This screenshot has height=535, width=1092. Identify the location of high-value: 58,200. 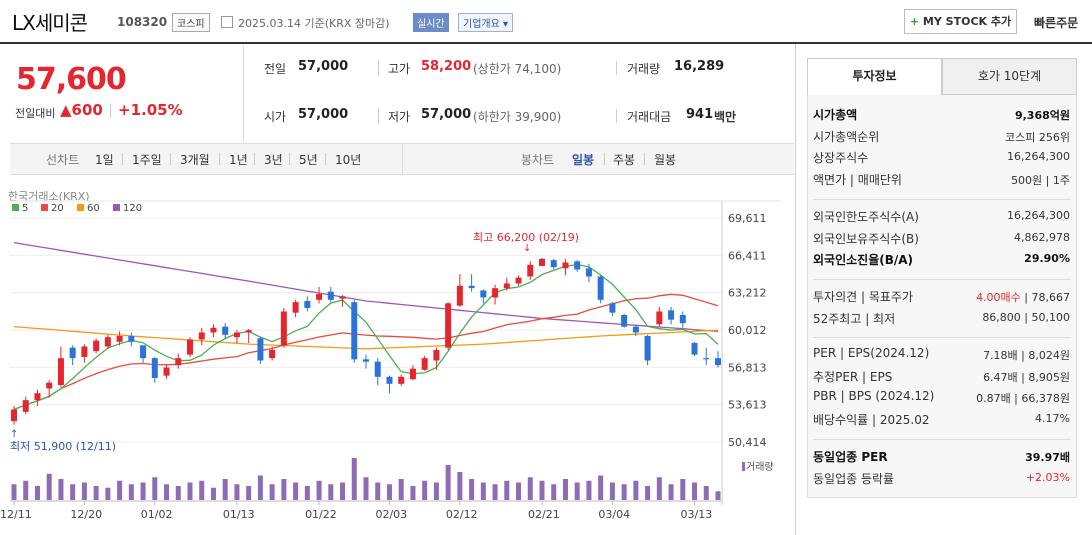
(446, 66).